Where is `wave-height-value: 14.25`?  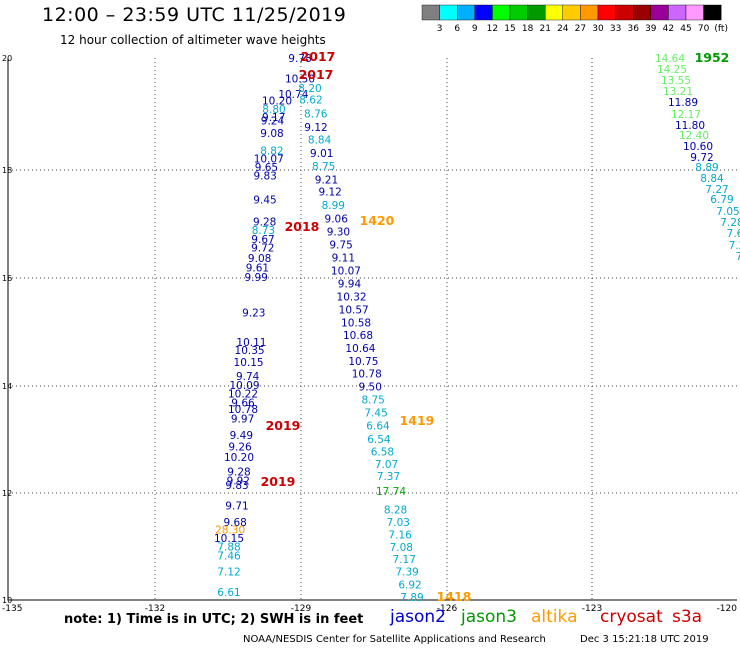 wave-height-value: 14.25 is located at coordinates (672, 70).